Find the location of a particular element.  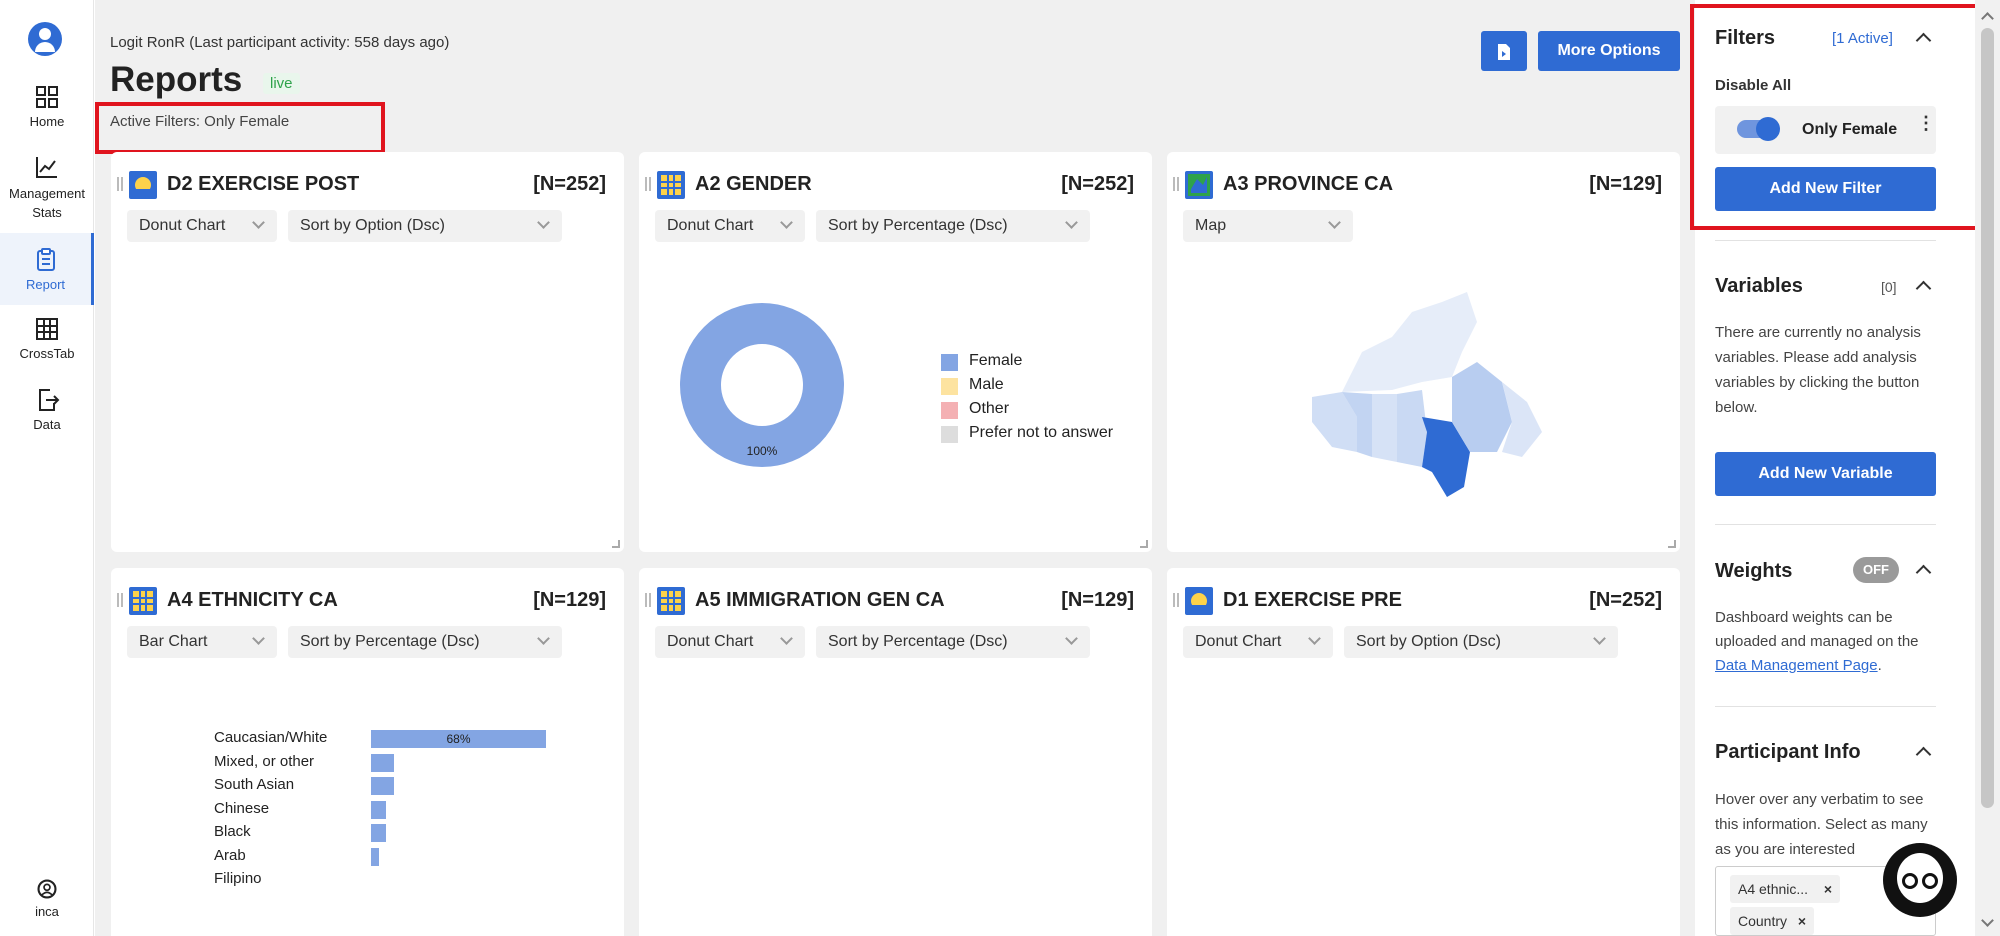

donut-slice-female is located at coordinates (762, 385).